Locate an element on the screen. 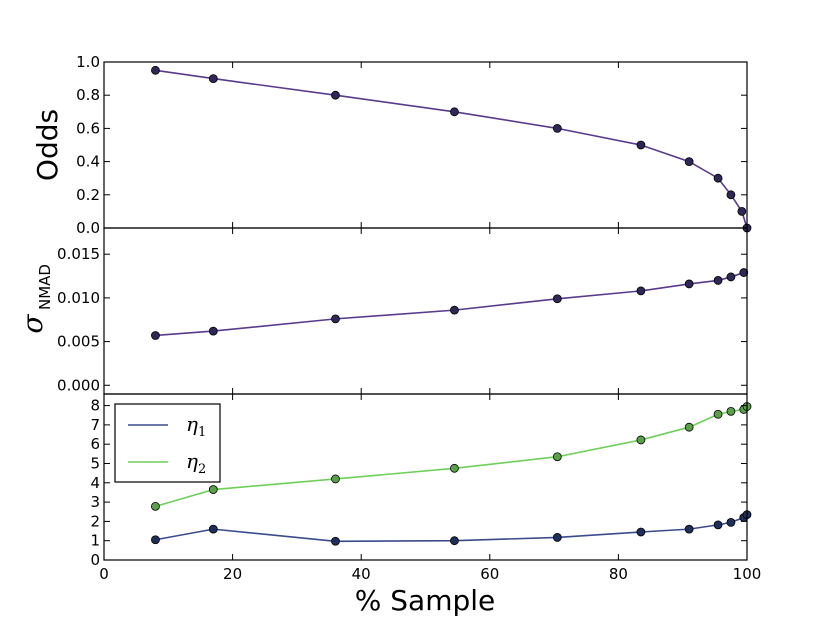 This screenshot has width=830, height=623. x-tick-label: 60 is located at coordinates (489, 574).